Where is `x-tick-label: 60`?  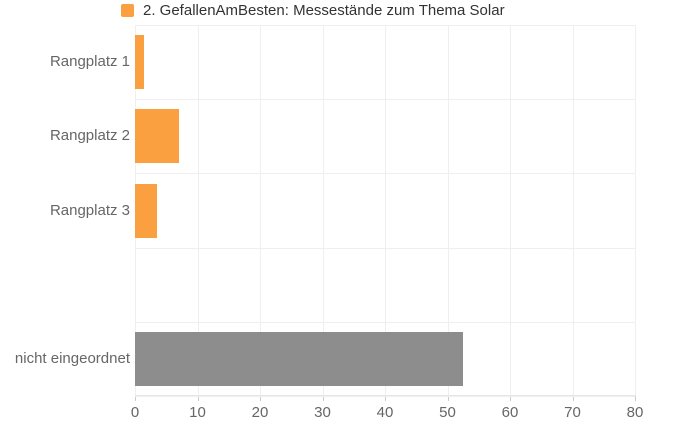
x-tick-label: 60 is located at coordinates (510, 412).